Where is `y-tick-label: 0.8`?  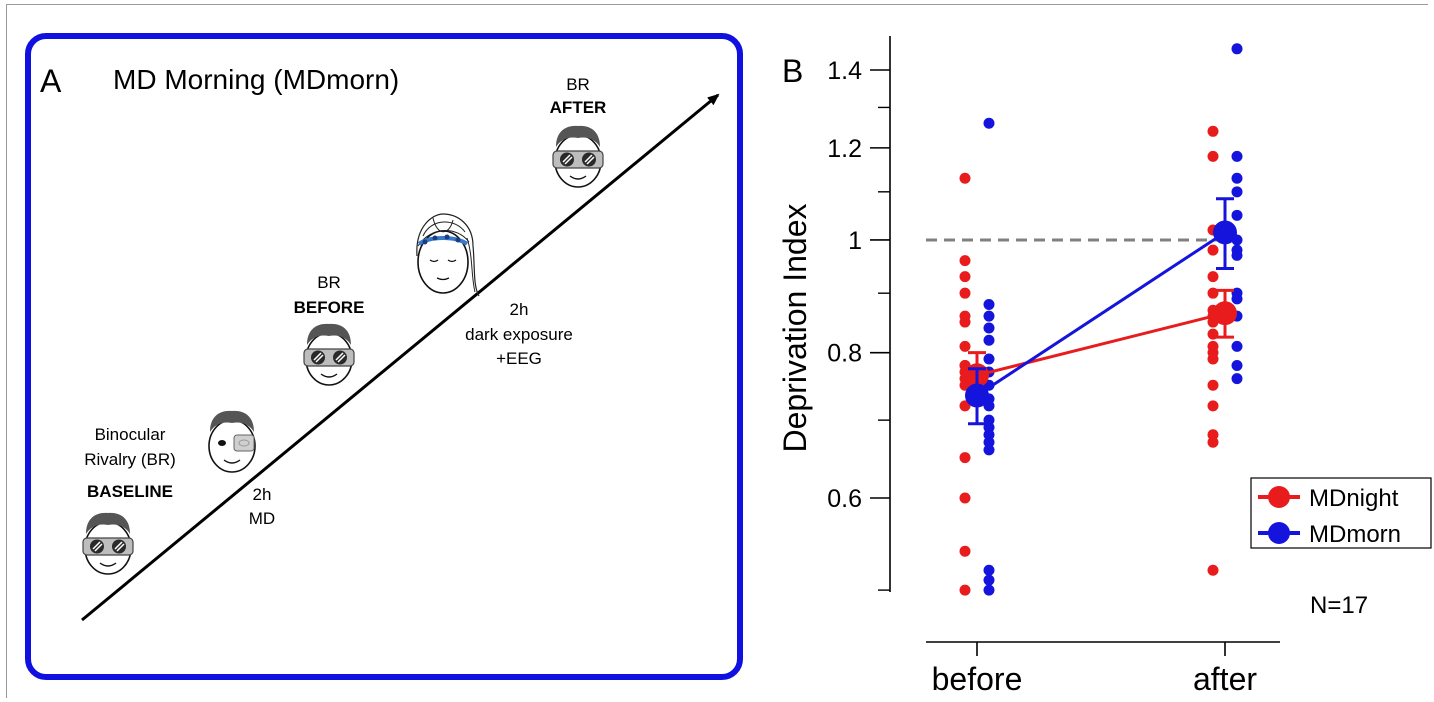 y-tick-label: 0.8 is located at coordinates (844, 354).